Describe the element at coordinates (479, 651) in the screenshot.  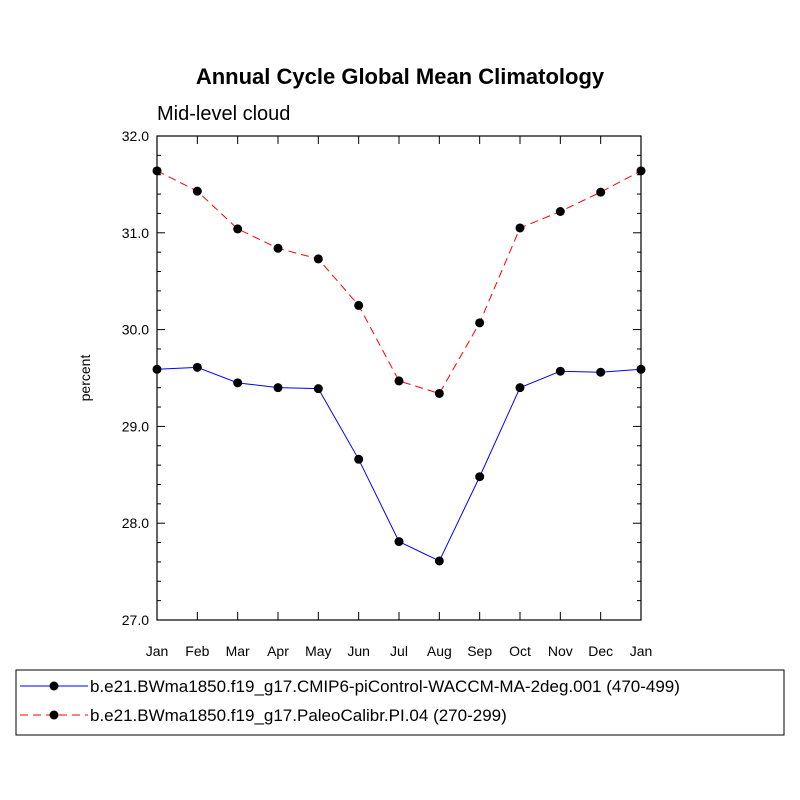
I see `x-tick-label: Sep` at that location.